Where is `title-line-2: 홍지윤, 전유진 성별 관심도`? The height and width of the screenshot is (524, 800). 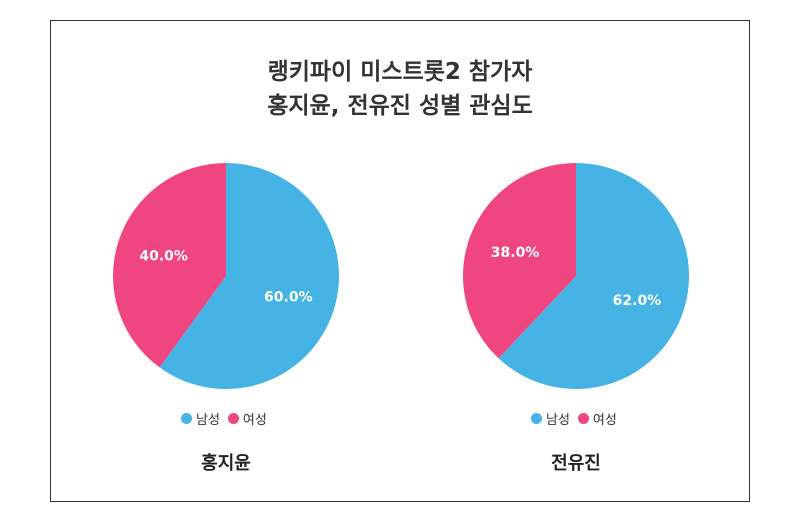 title-line-2: 홍지윤, 전유진 성별 관심도 is located at coordinates (400, 106).